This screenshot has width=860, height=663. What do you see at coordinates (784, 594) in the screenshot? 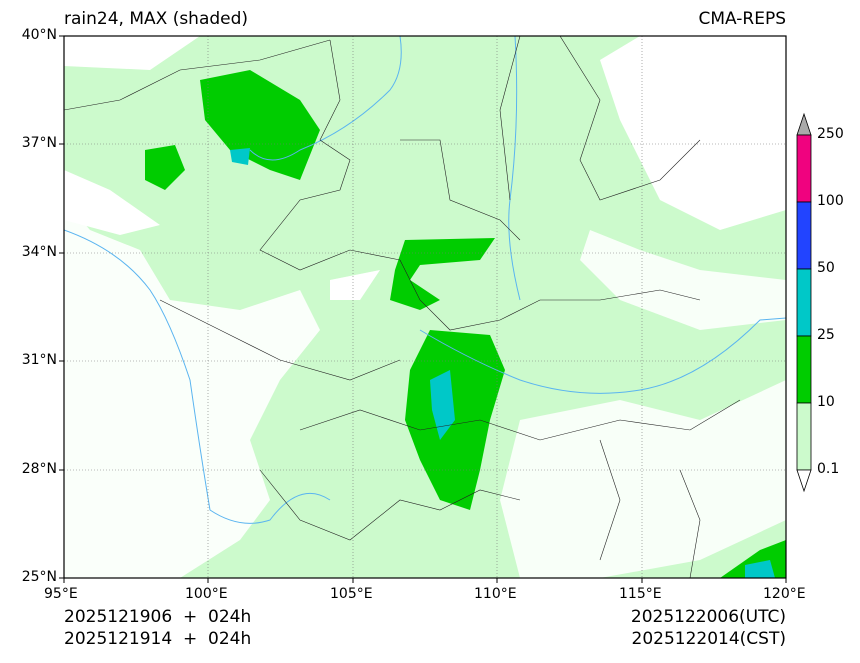
I see `lon-tick: 120°E` at bounding box center [784, 594].